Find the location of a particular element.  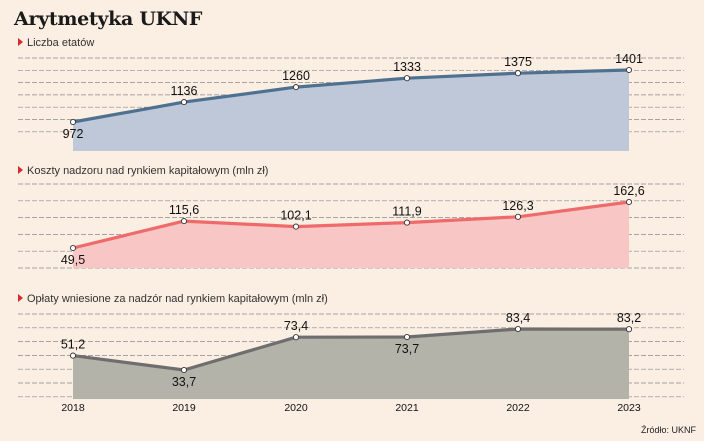

chart-title: Arytmetyka UKNF is located at coordinates (108, 19).